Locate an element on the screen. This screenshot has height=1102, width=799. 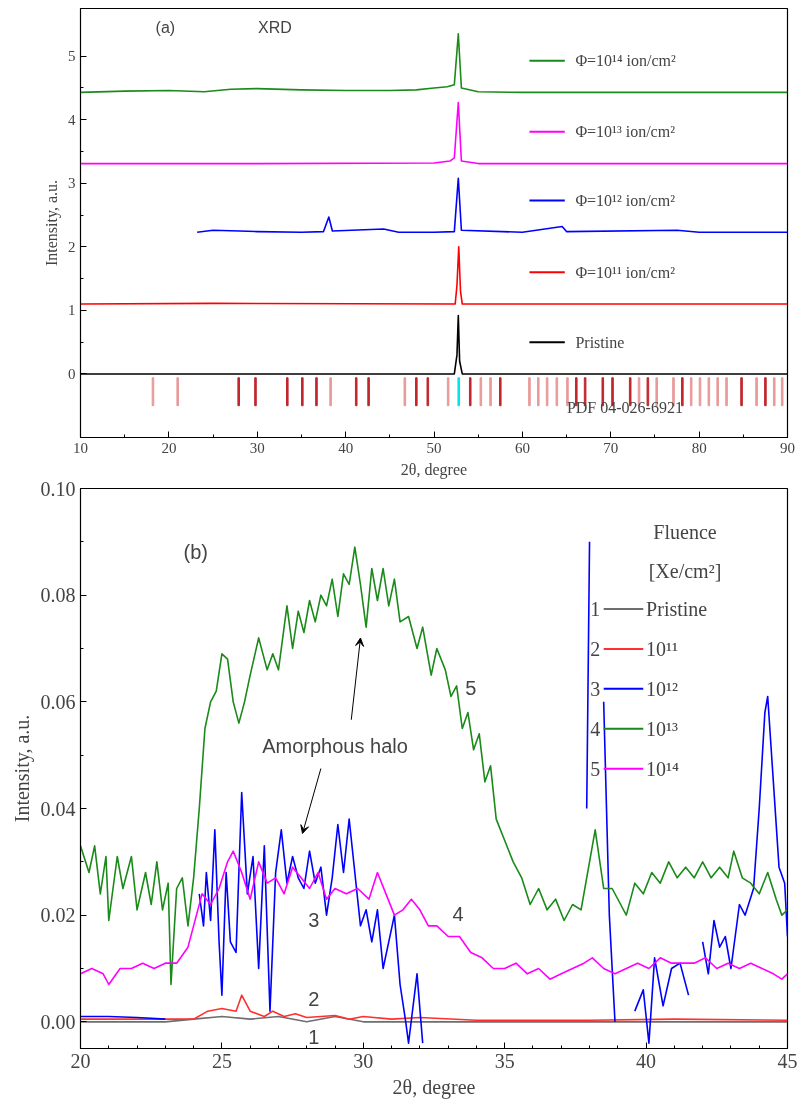
y-tick-label: 2 is located at coordinates (72, 246).